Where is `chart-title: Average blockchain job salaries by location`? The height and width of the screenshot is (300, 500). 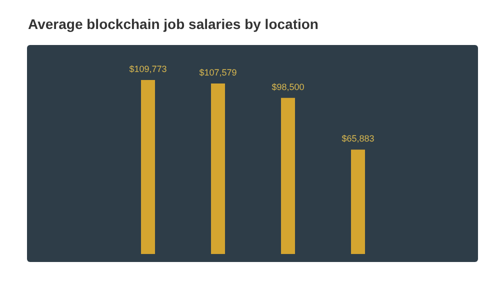 chart-title: Average blockchain job salaries by location is located at coordinates (173, 24).